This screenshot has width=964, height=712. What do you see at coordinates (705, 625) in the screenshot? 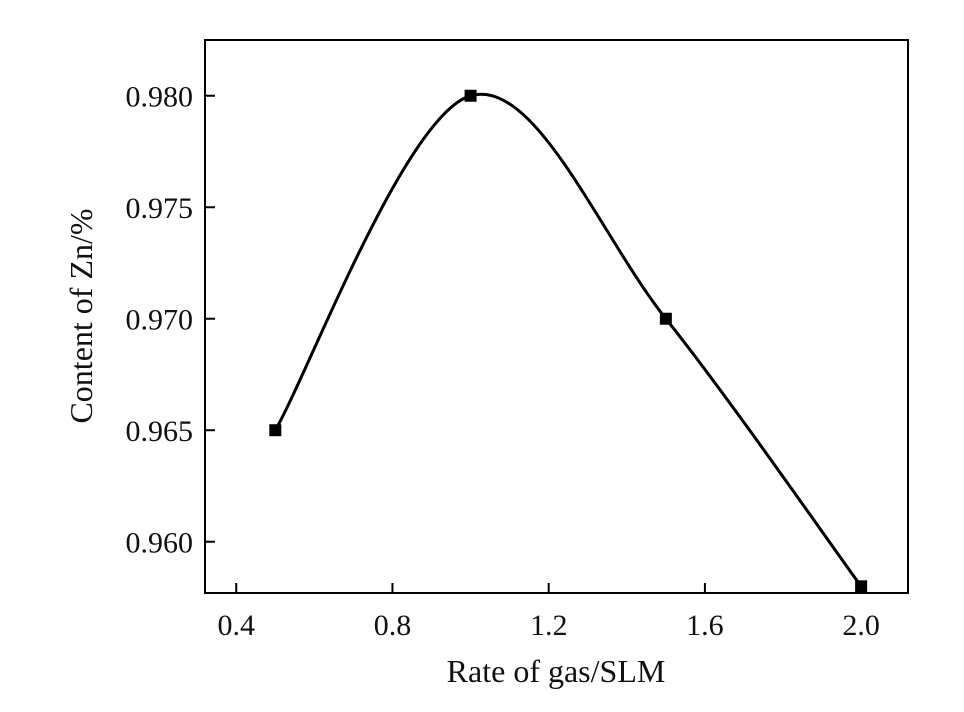
I see `x-tick-label: 1.6` at bounding box center [705, 625].